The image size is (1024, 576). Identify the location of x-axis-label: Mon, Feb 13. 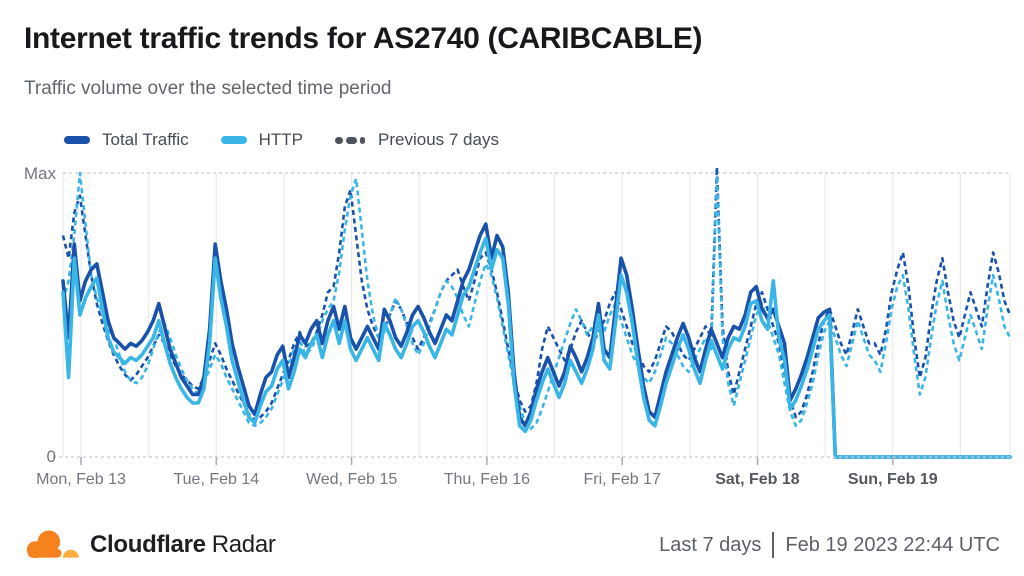
(81, 479).